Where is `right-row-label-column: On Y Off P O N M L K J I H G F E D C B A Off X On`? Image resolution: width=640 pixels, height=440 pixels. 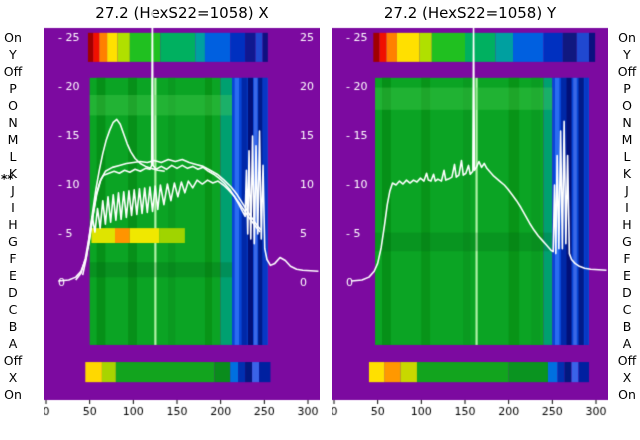 right-row-label-column: On Y Off P O N M L K J I H G F E D C B A Off X On is located at coordinates (627, 220).